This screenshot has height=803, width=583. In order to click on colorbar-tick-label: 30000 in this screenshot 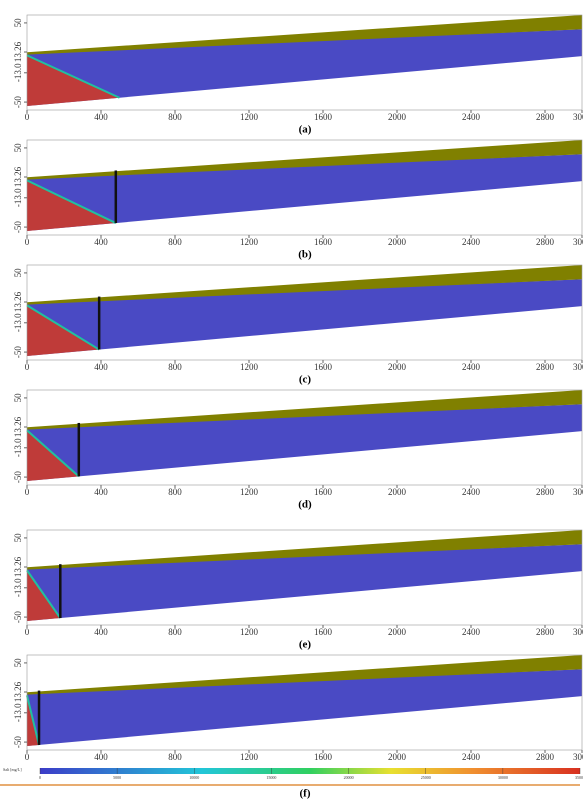, I will do `click(503, 777)`.